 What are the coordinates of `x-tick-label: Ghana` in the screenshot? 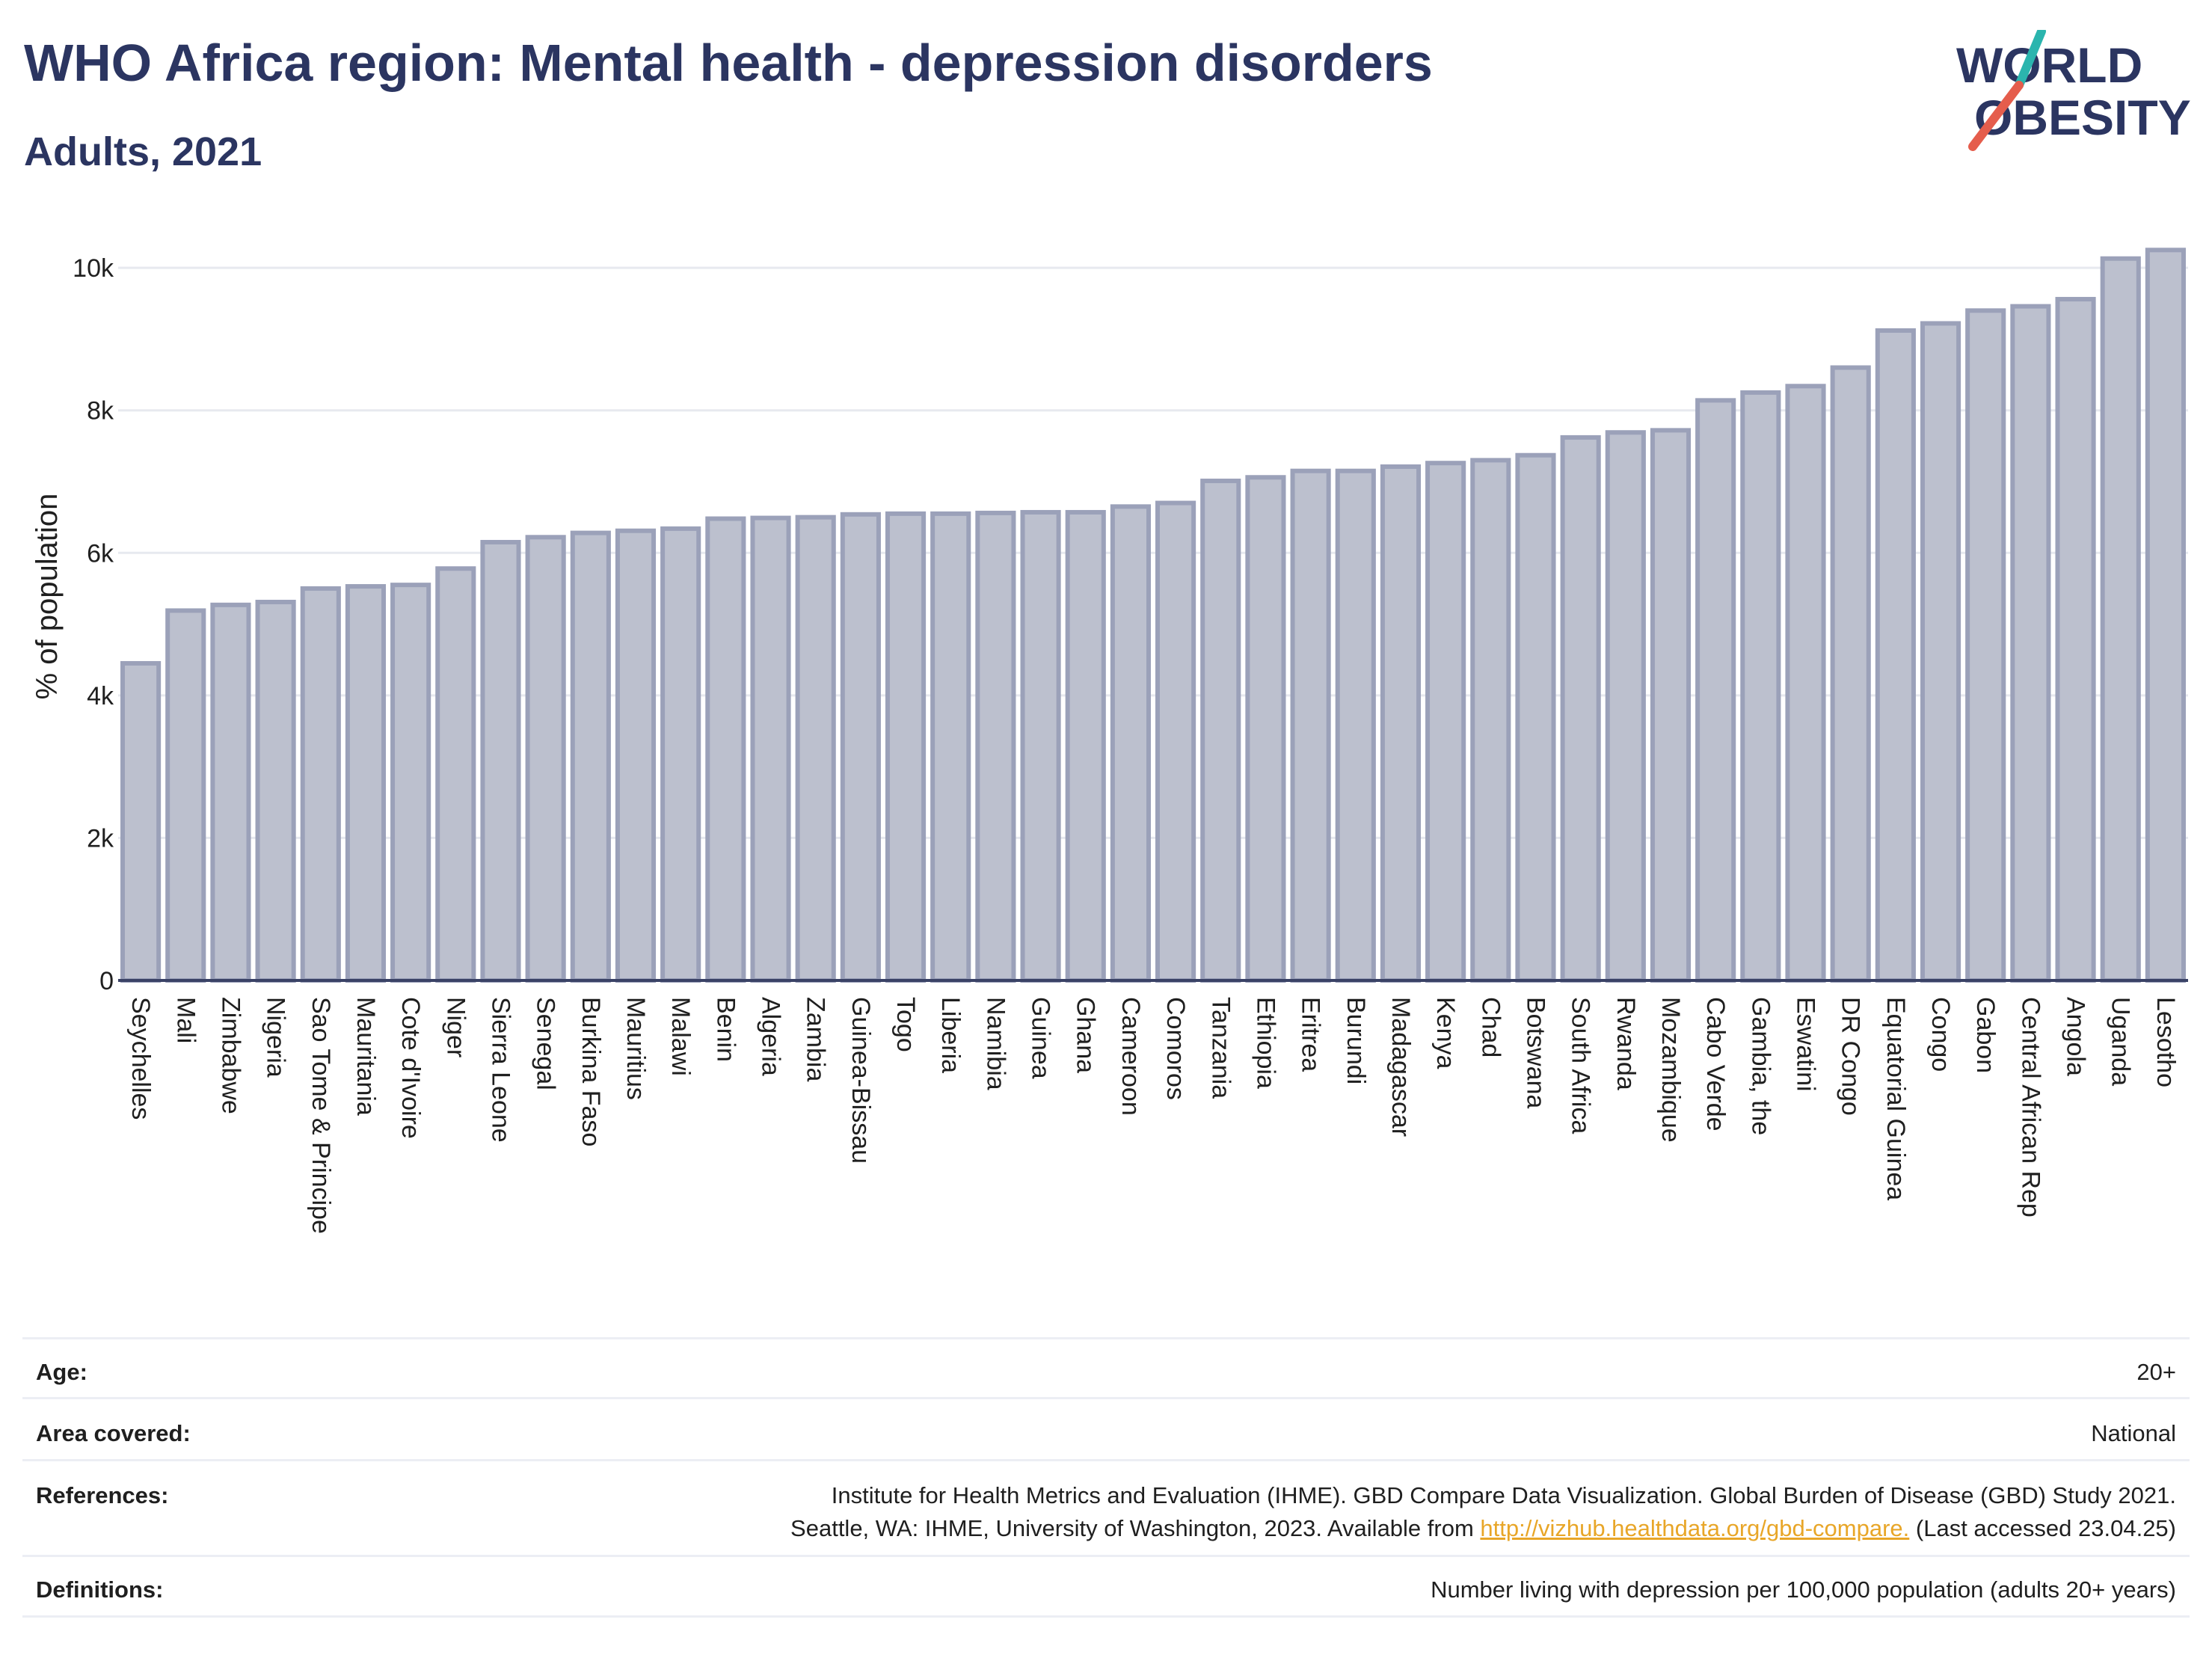 It's located at (1086, 1035).